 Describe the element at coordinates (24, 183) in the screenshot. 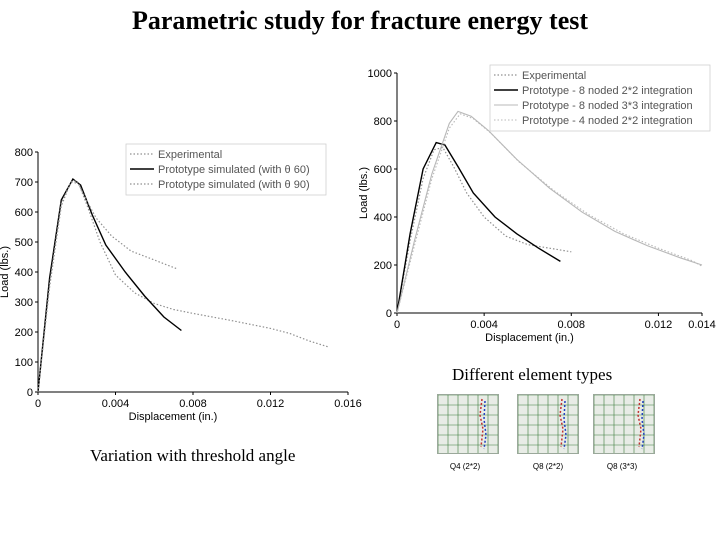

I see `y-tick-label: 700` at that location.